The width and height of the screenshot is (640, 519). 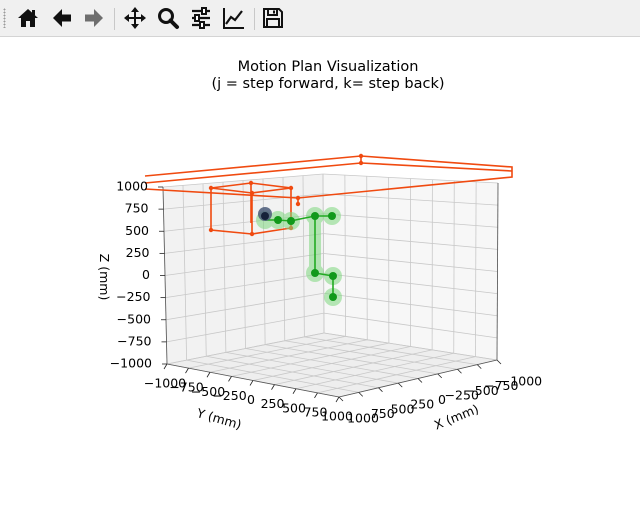 What do you see at coordinates (132, 186) in the screenshot?
I see `z-tick-label: 1000` at bounding box center [132, 186].